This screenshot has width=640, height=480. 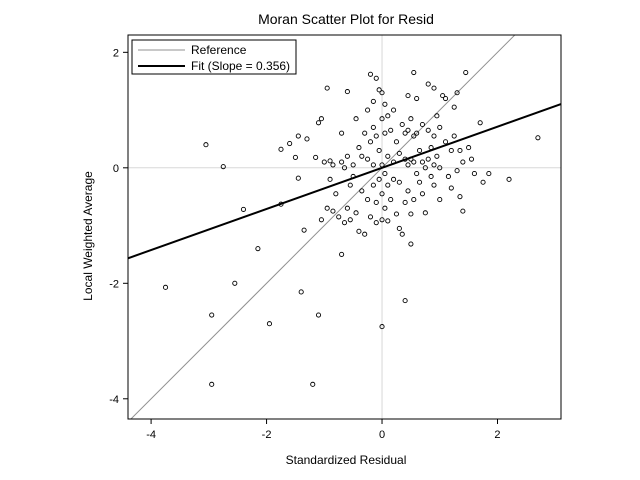 I want to click on legend-box, so click(x=214, y=57).